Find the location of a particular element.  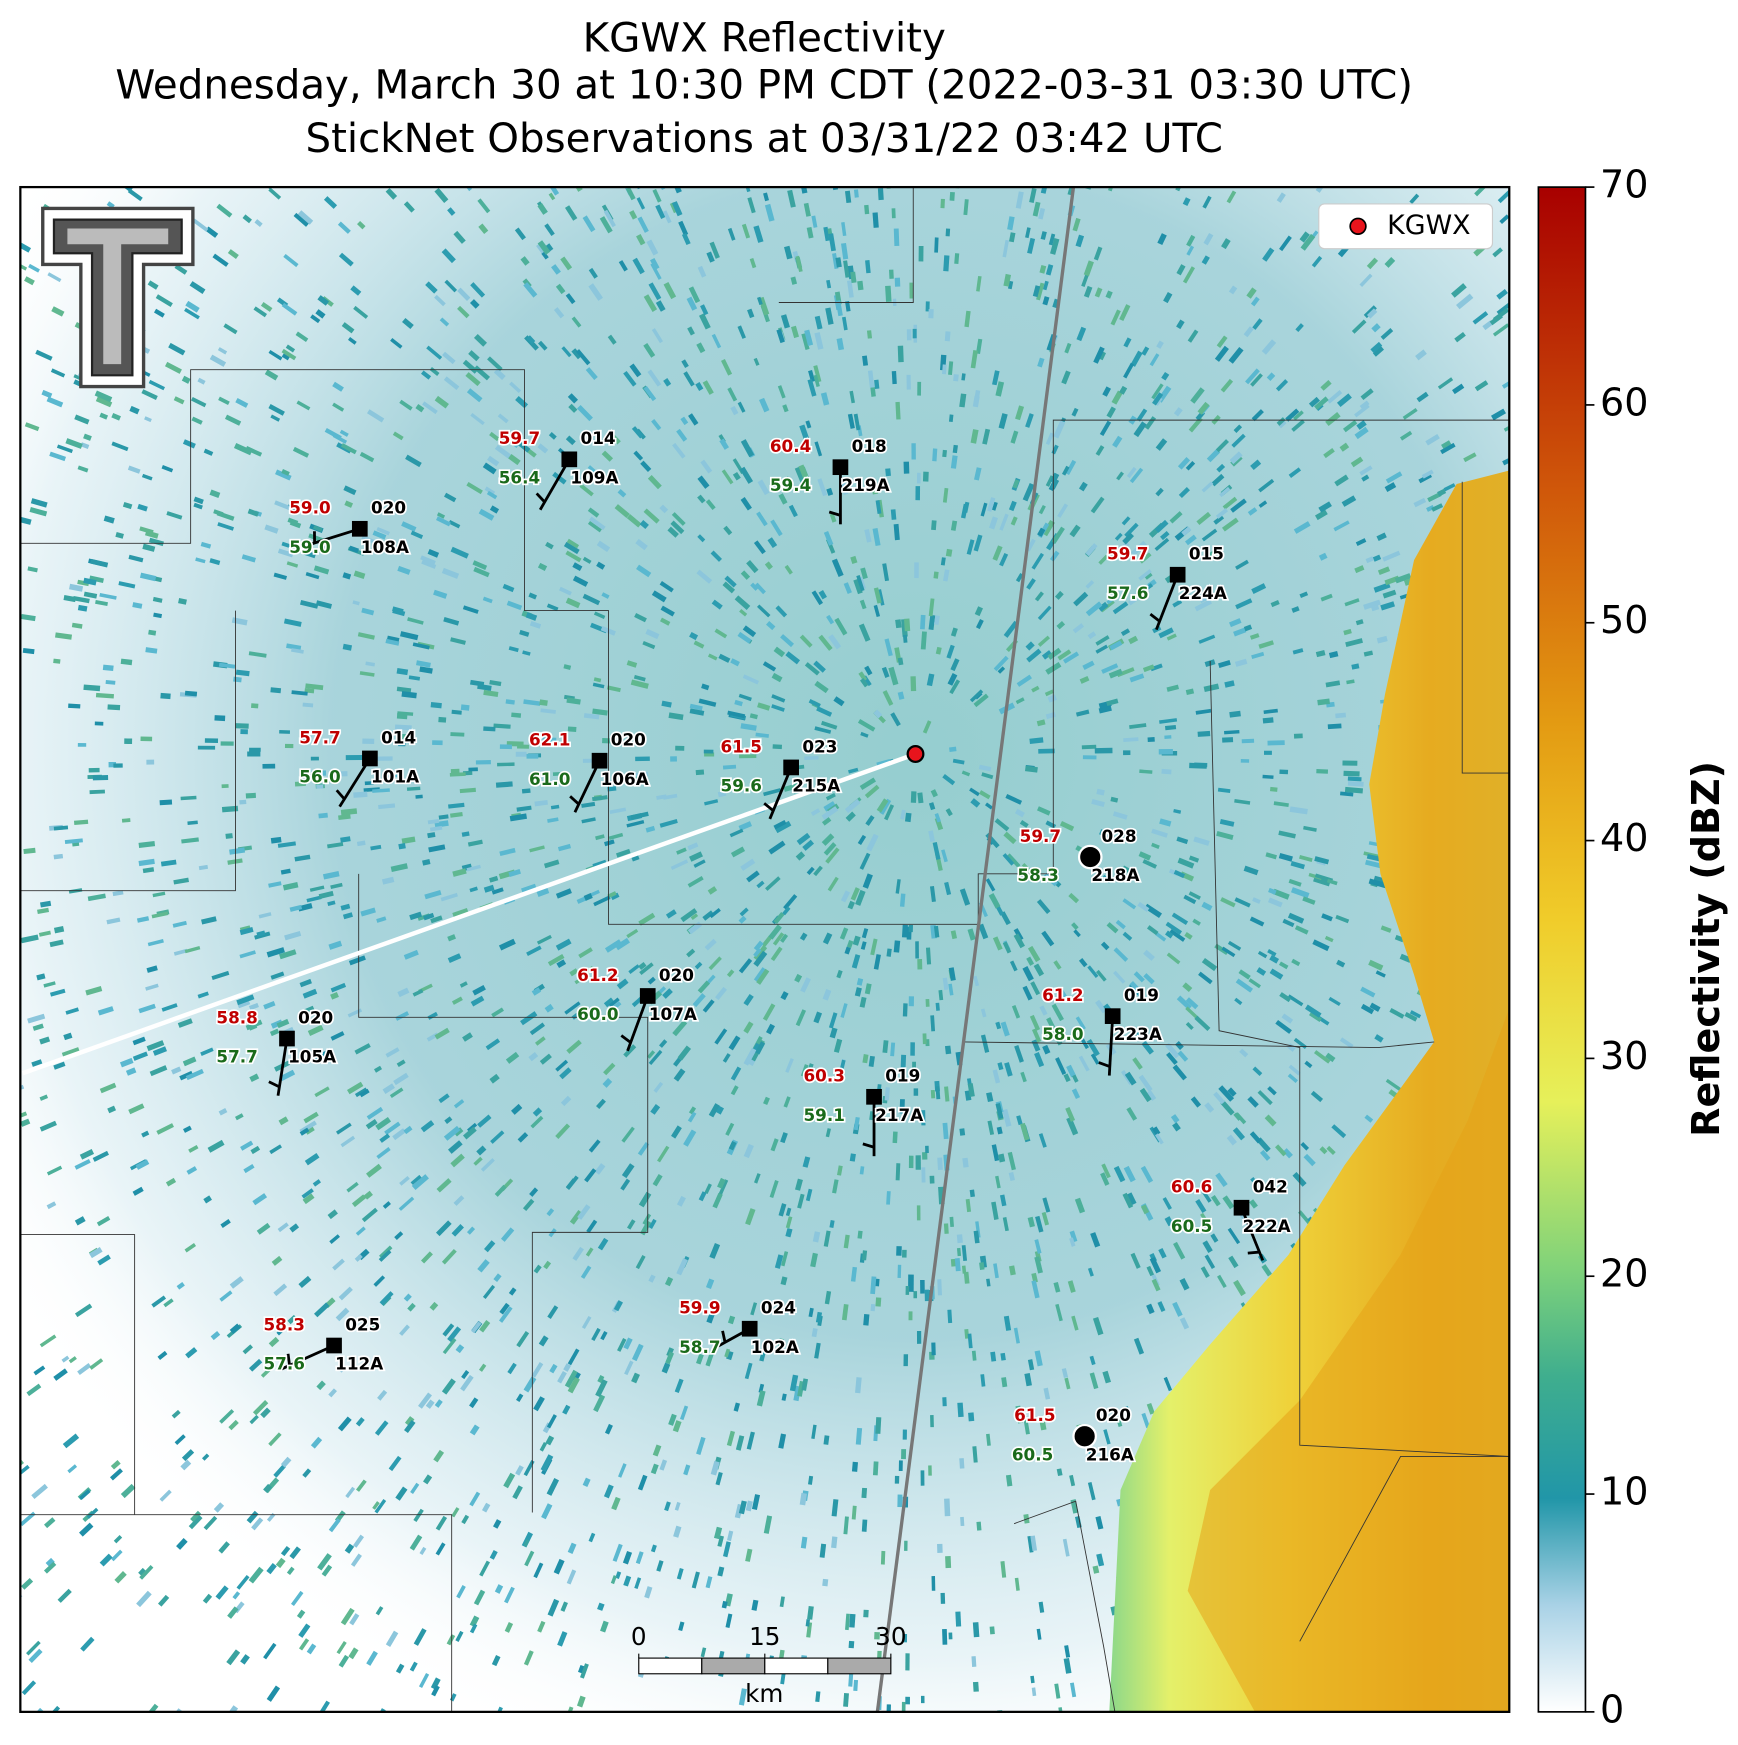

dewpoint: 60.0 is located at coordinates (597, 1014).